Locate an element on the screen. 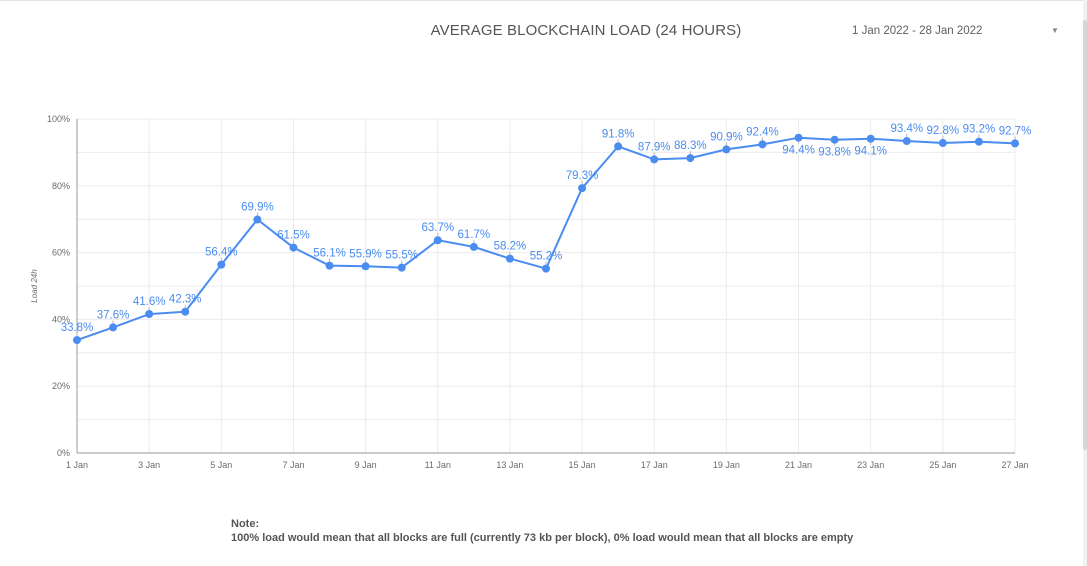 Image resolution: width=1087 pixels, height=566 pixels. data-label: 92.4% is located at coordinates (762, 132).